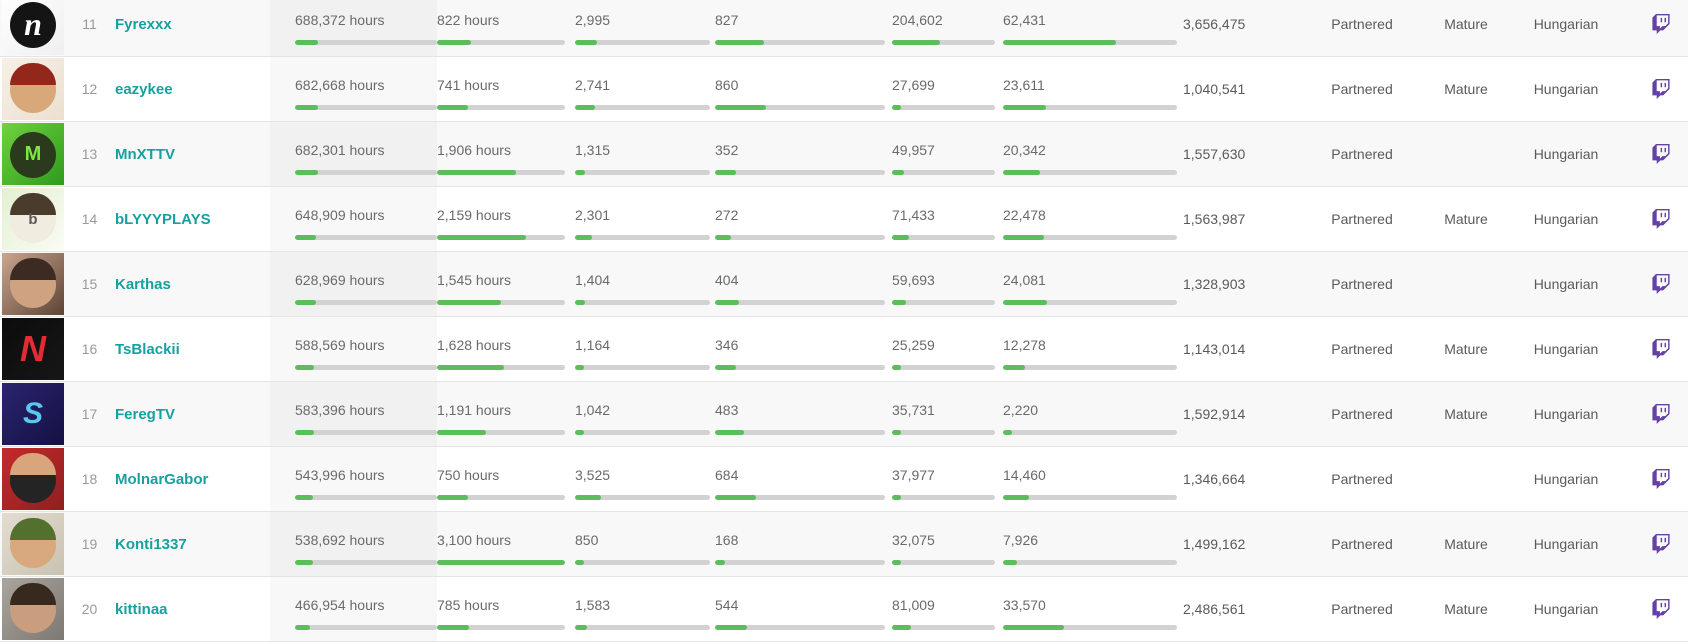  What do you see at coordinates (1024, 279) in the screenshot?
I see `metric-value: 24,081` at bounding box center [1024, 279].